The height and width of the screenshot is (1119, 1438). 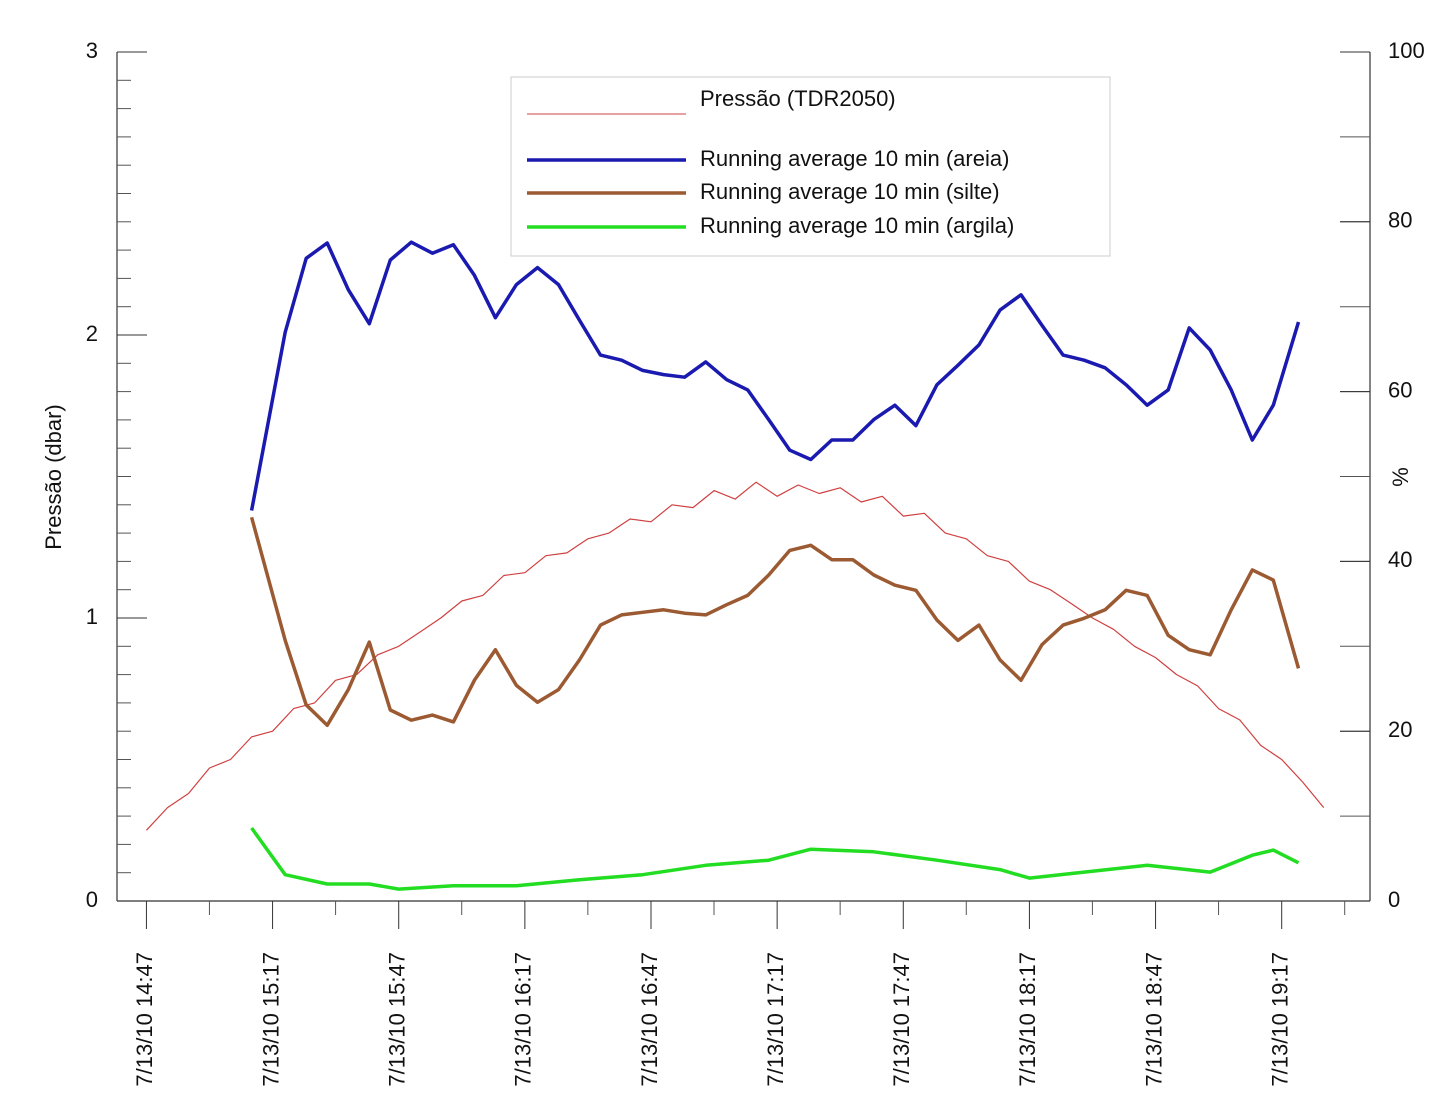 What do you see at coordinates (1406, 50) in the screenshot?
I see `y2-tick-label: 100` at bounding box center [1406, 50].